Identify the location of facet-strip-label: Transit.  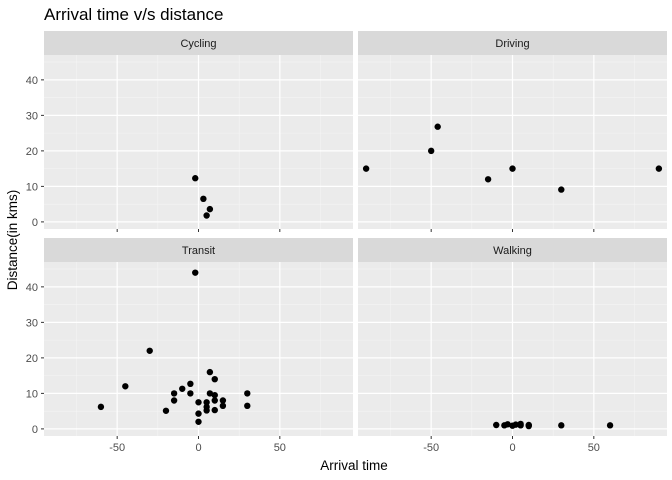
(198, 251).